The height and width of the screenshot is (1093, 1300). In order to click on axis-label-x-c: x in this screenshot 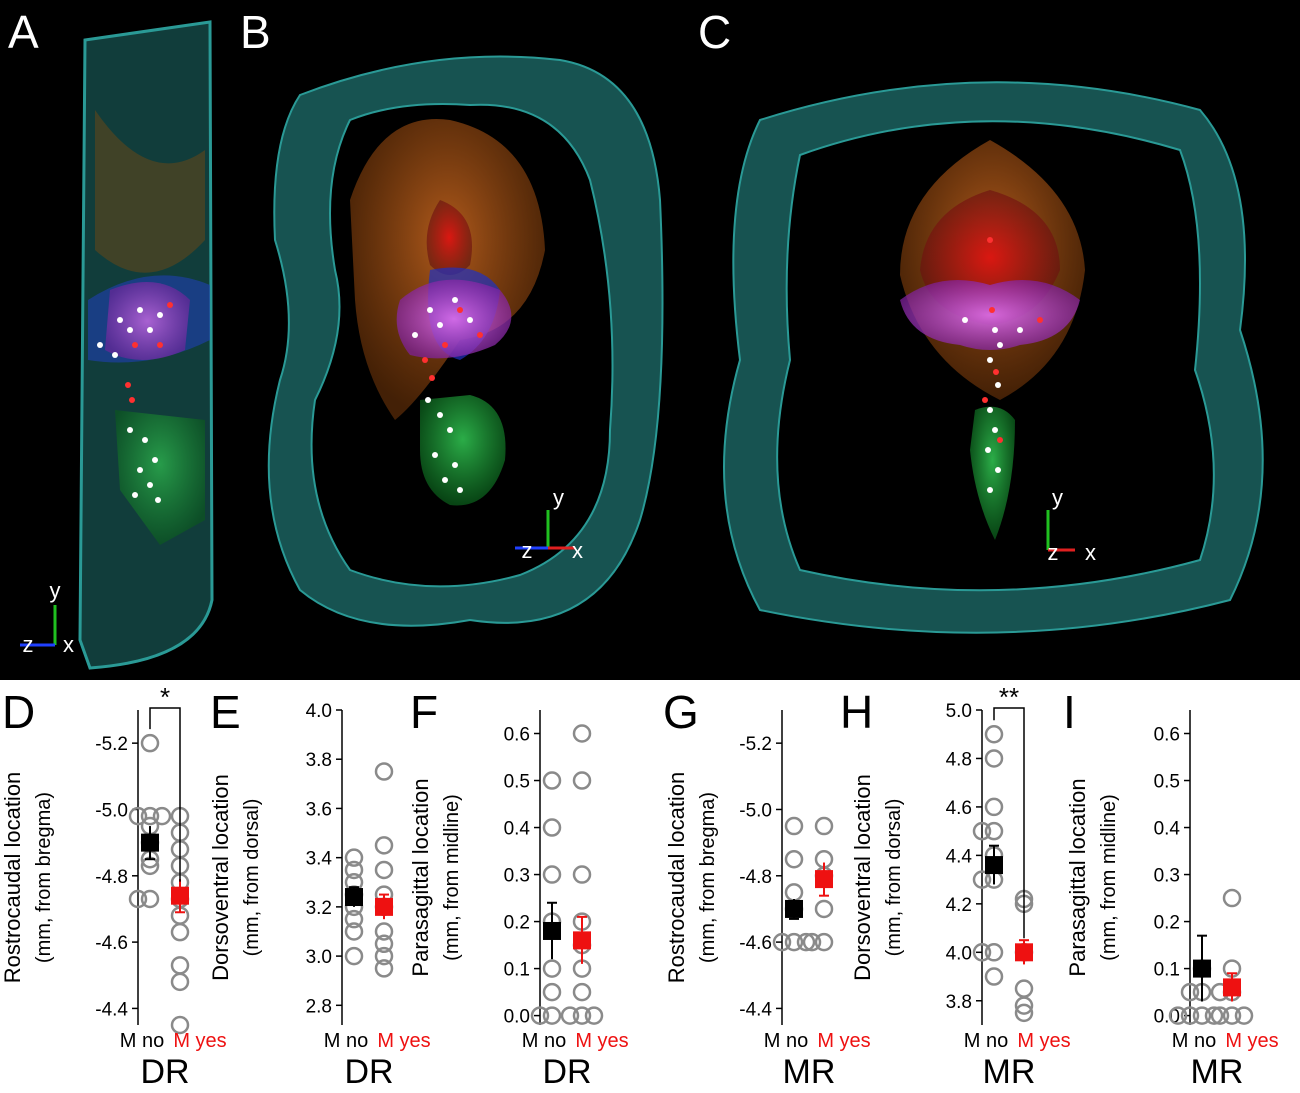, I will do `click(1090, 552)`.